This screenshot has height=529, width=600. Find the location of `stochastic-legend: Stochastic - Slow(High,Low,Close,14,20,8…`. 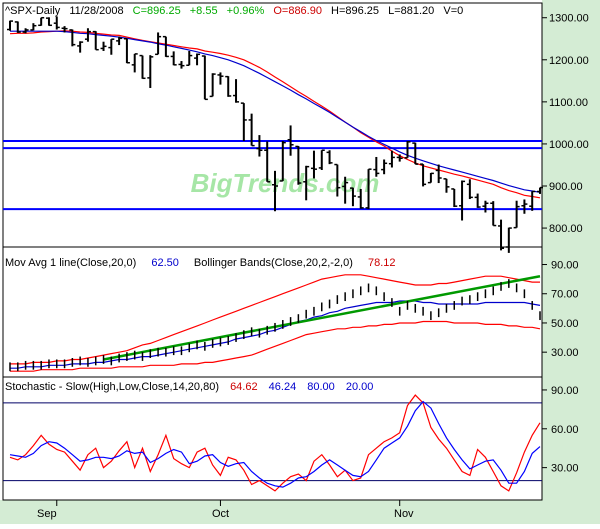

stochastic-legend: Stochastic - Slow(High,Low,Close,14,20,8… is located at coordinates (189, 387).